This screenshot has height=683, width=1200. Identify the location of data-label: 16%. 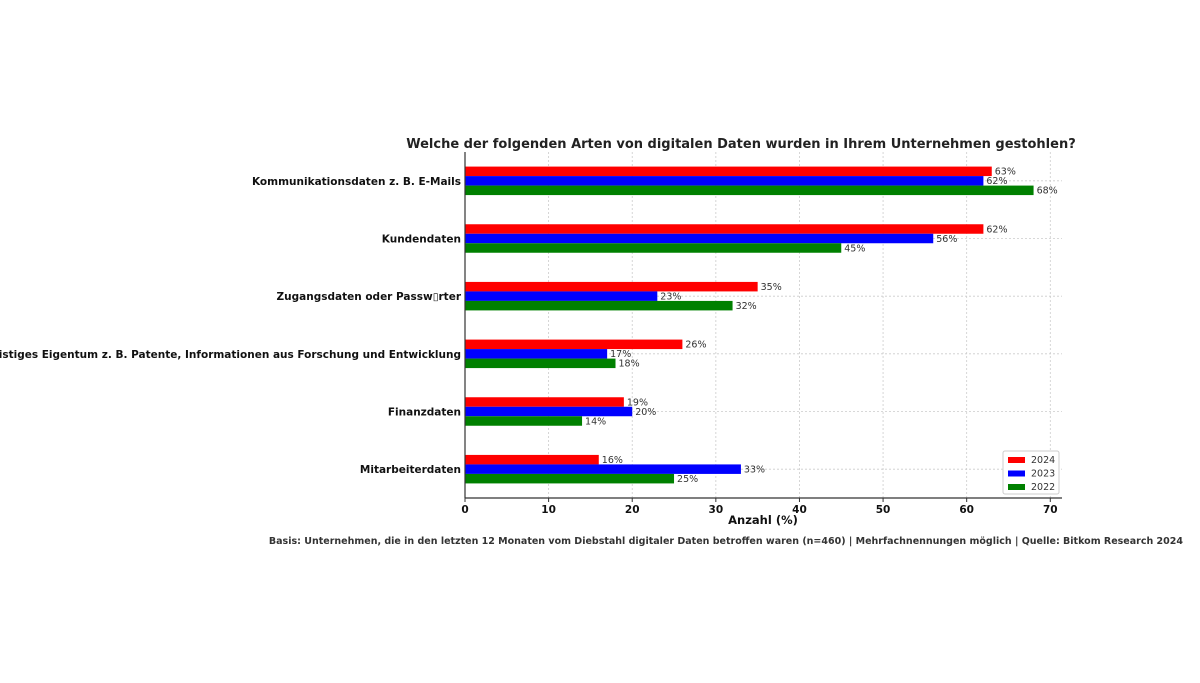
(612, 460).